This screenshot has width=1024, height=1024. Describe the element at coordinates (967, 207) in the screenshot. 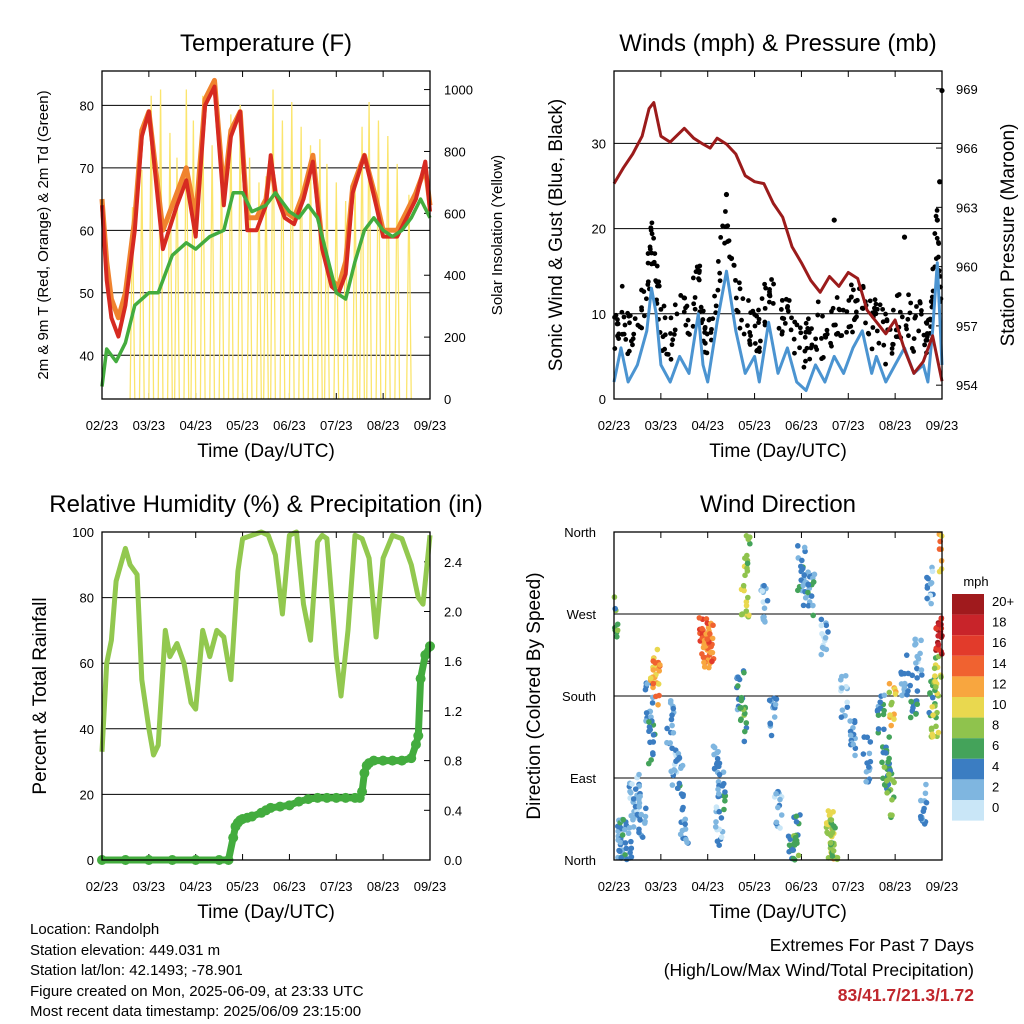

I see `y2-tick-label: 963` at that location.